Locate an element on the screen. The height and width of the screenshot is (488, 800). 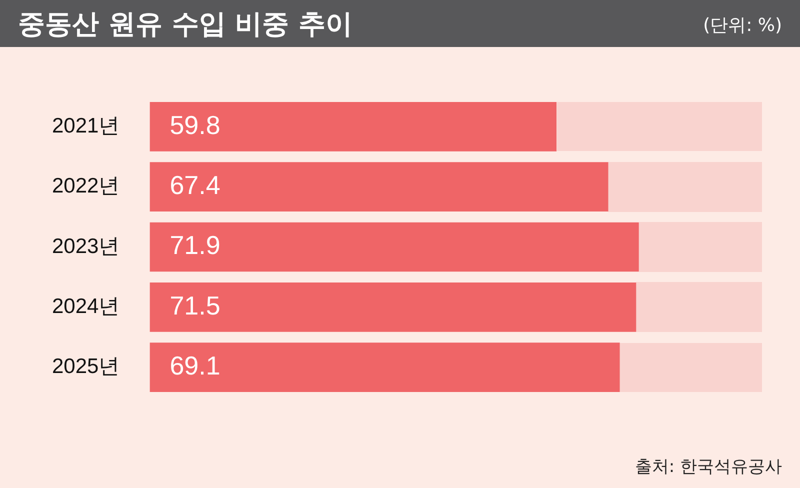
y-tick-label: 2024년 is located at coordinates (86, 306).